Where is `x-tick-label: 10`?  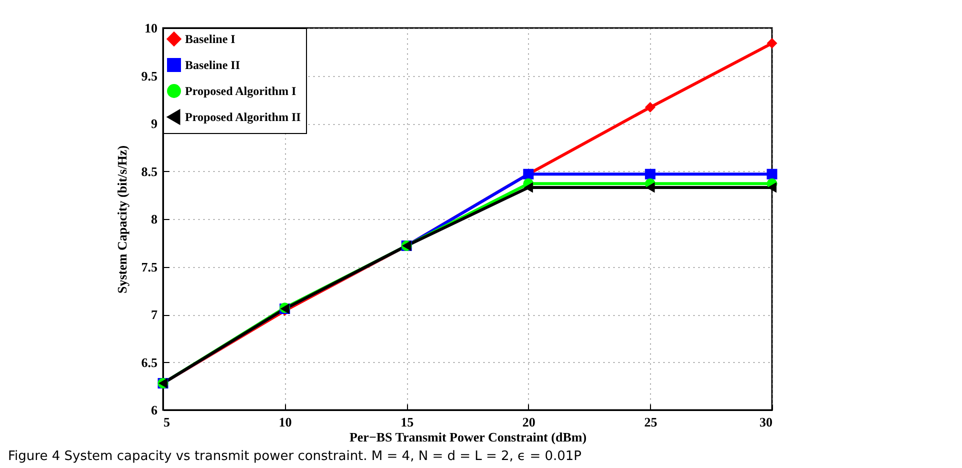 x-tick-label: 10 is located at coordinates (285, 422).